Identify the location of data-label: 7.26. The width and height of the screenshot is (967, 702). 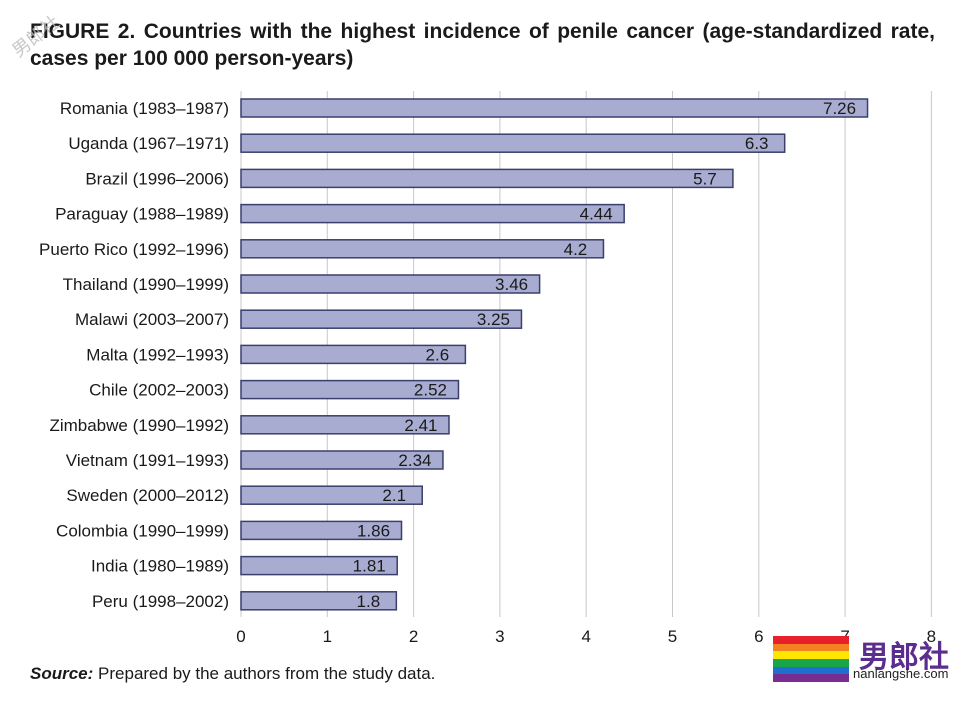
(839, 108).